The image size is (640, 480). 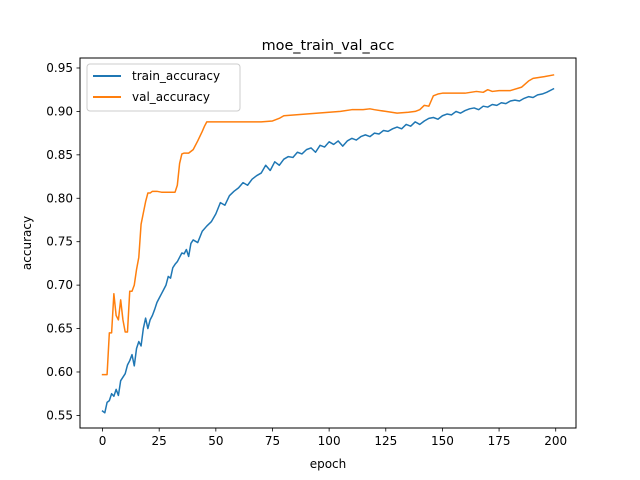 I want to click on y-tick-label: 0.85, so click(x=59, y=155).